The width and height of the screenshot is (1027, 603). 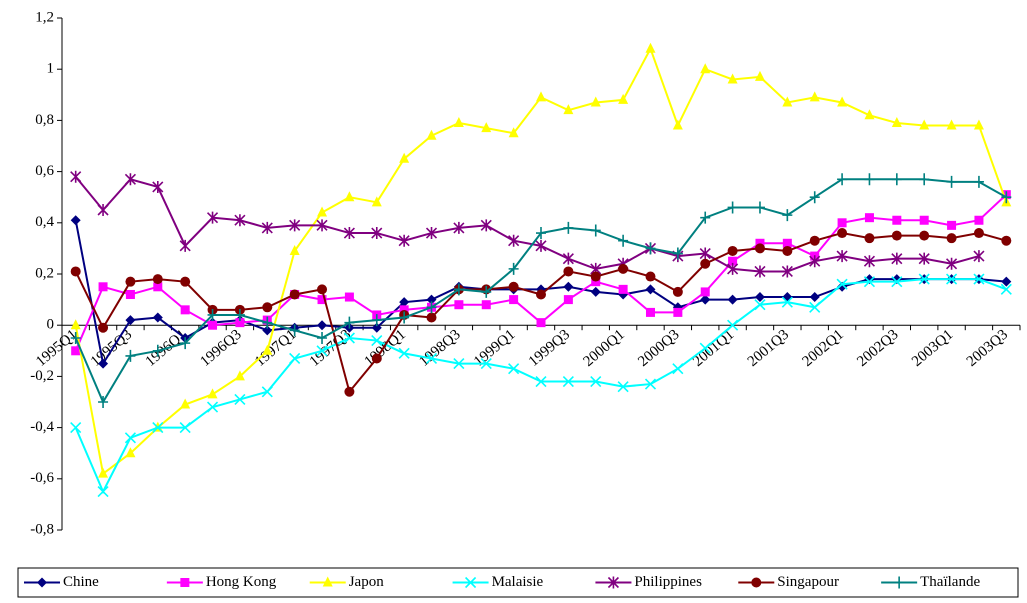 I want to click on x-tick-label: 2003Q3, so click(x=987, y=348).